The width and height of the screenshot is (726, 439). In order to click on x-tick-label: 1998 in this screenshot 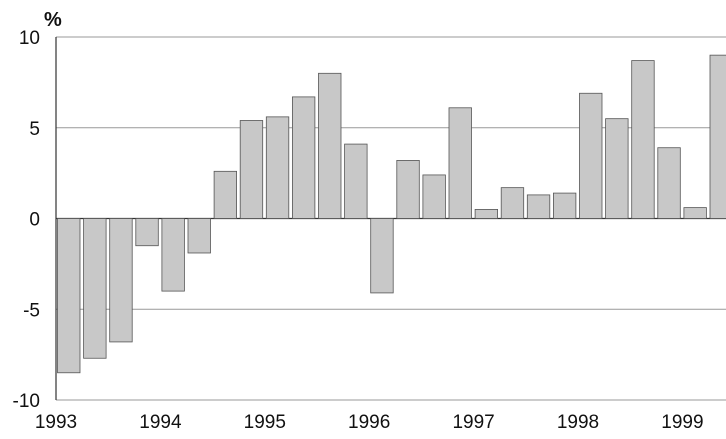, I will do `click(578, 422)`.